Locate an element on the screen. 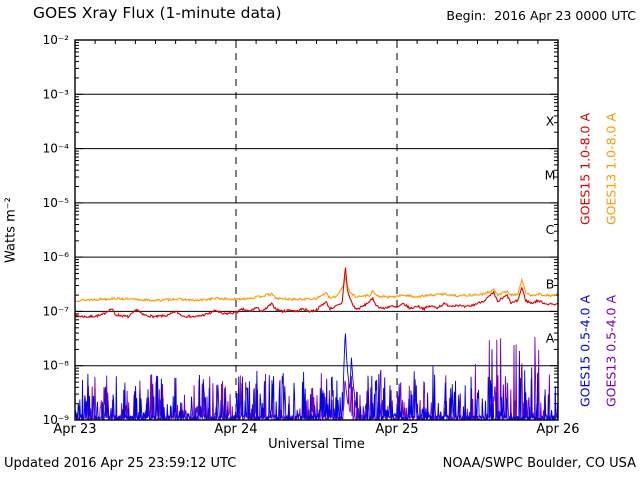  svg-text: Apr 26 is located at coordinates (557, 429).